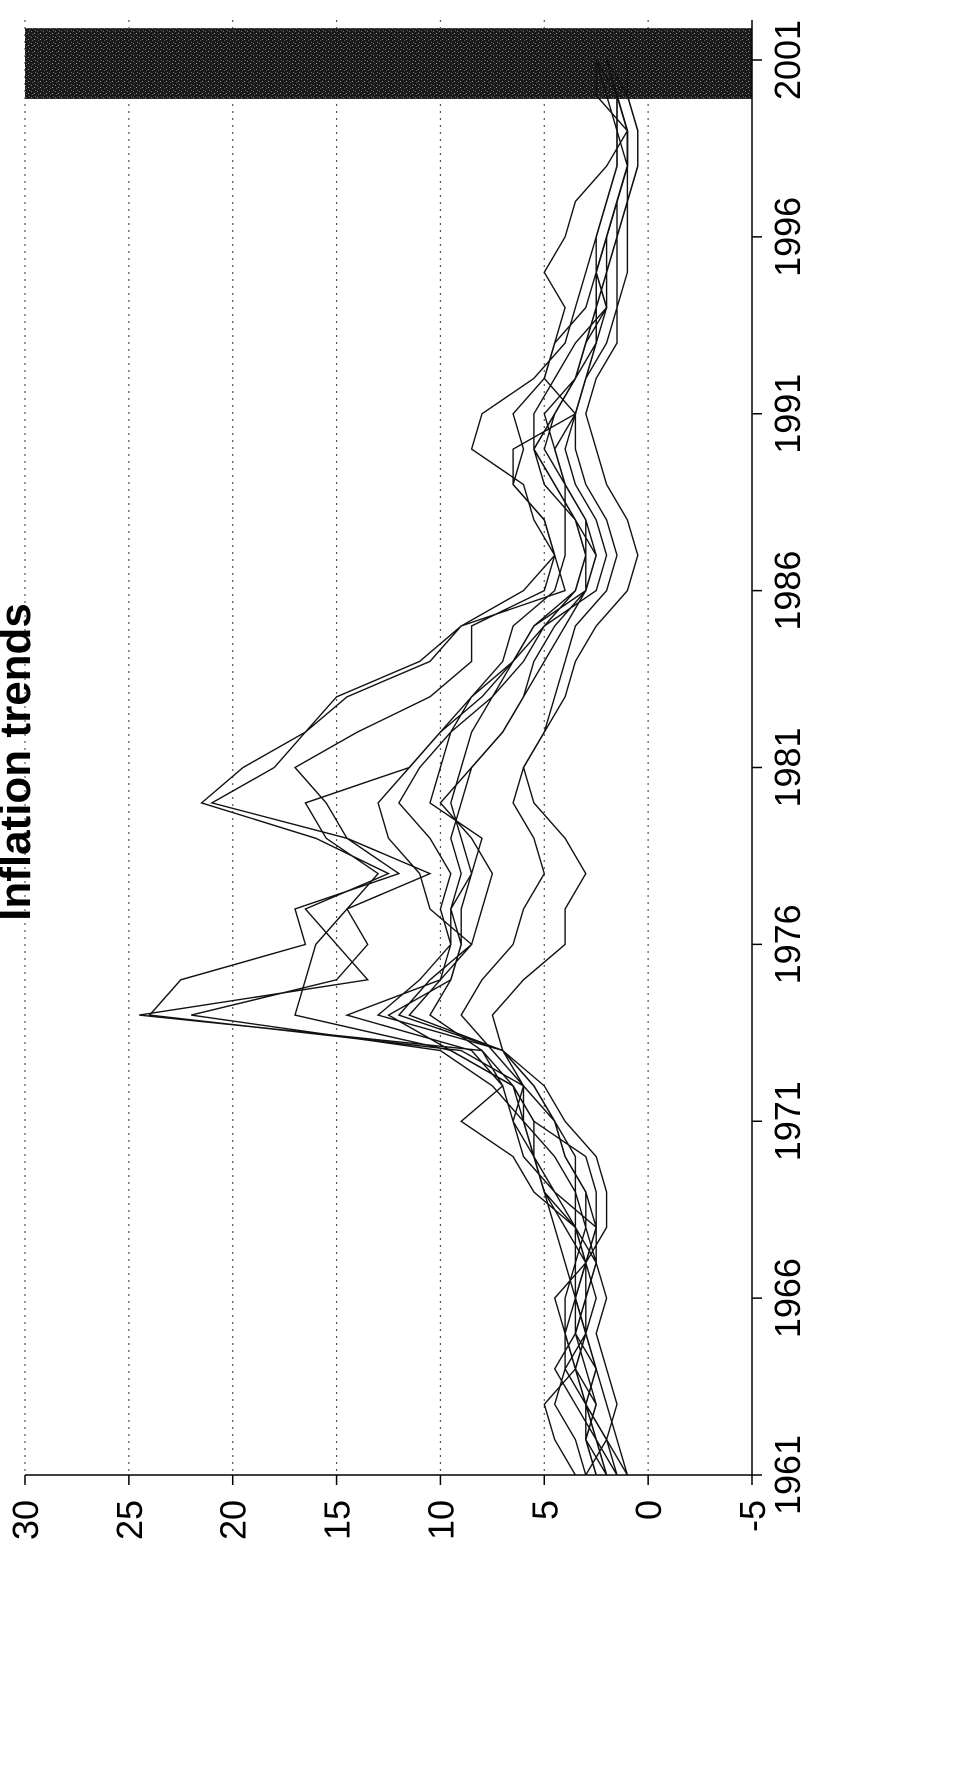 This screenshot has height=1768, width=963. I want to click on year-tick-label: 2001, so click(787, 60).